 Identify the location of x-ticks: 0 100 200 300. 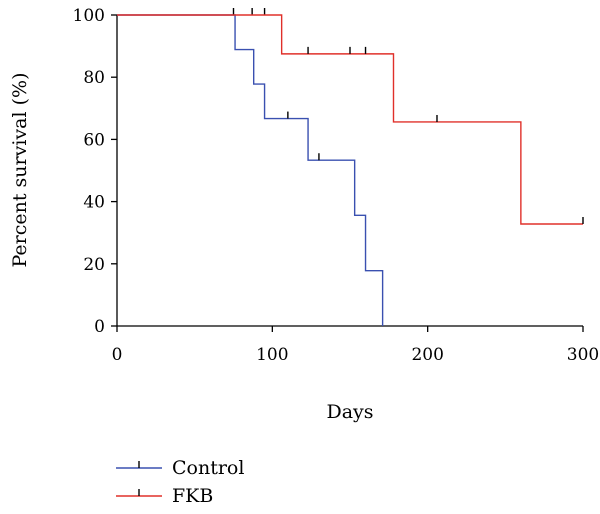
(355, 345).